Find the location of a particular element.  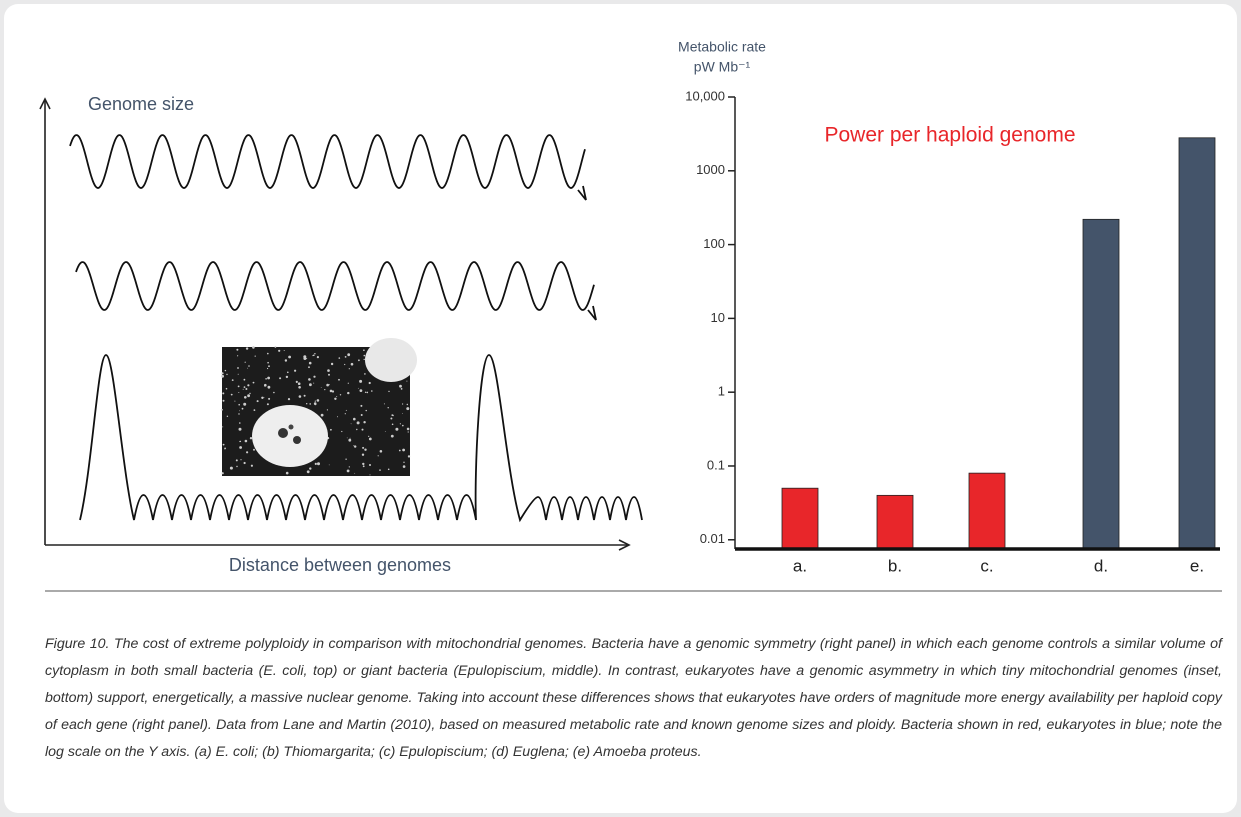

x-tick-label: c. is located at coordinates (986, 565).